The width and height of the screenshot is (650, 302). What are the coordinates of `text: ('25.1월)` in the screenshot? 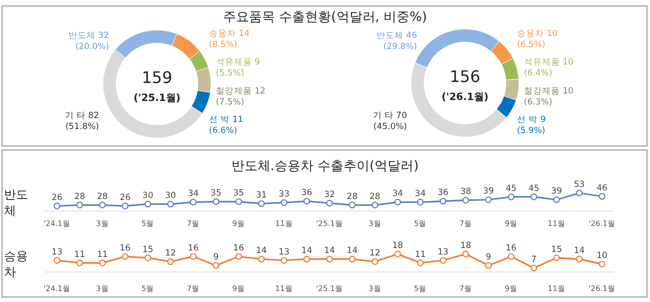 It's located at (157, 98).